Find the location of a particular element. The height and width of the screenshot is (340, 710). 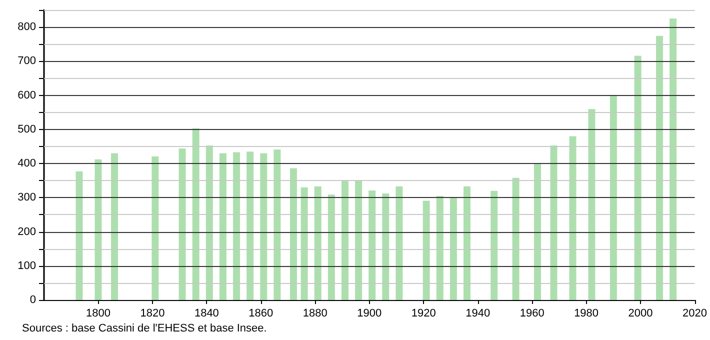

x-tick-label: 1860 is located at coordinates (261, 314).